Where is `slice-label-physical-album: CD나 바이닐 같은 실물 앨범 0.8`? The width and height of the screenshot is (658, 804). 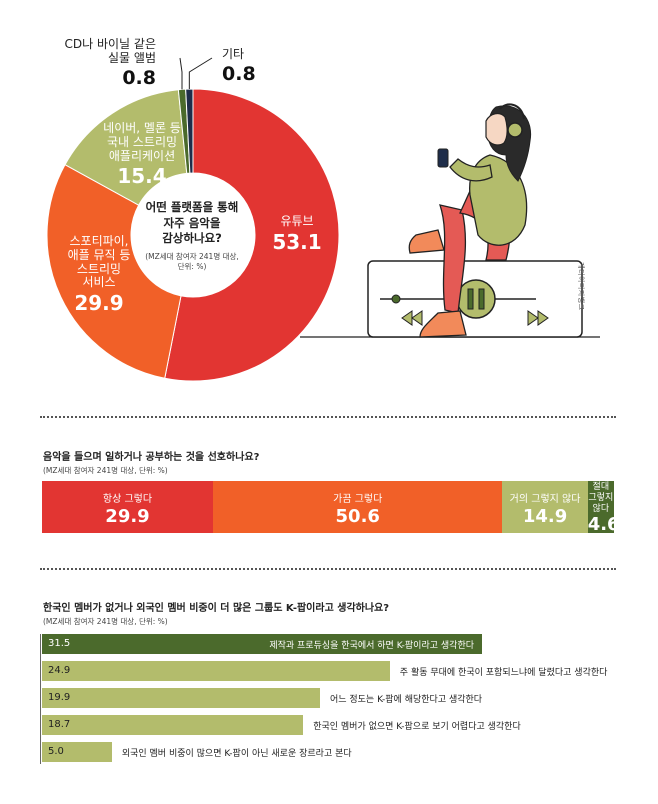 slice-label-physical-album: CD나 바이닐 같은 실물 앨범 0.8 is located at coordinates (108, 63).